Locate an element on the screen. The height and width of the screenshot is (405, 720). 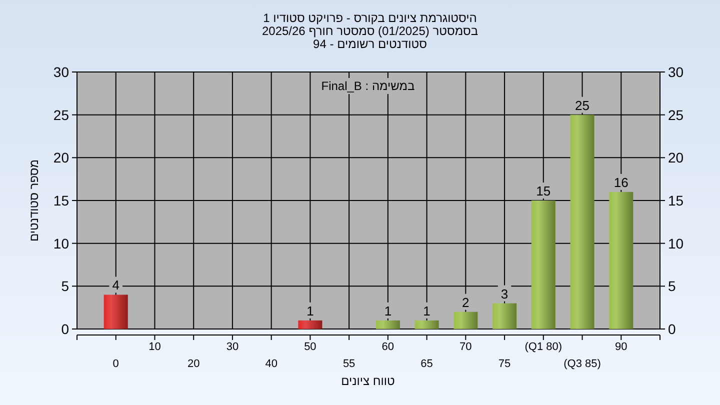
x-tick-label: 0 is located at coordinates (115, 364).